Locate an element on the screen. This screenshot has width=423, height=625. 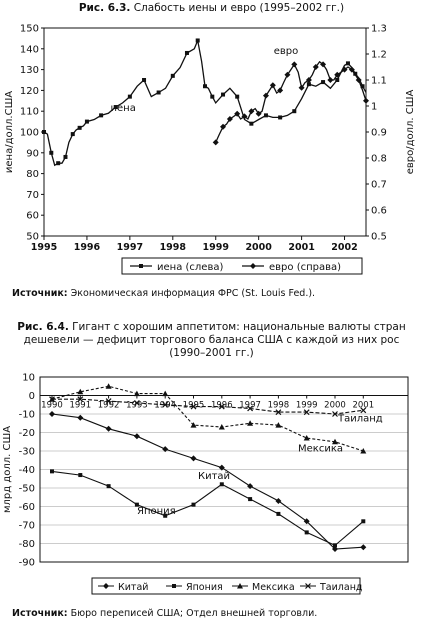
y-tick-label: 0 is located at coordinates (32, 396).